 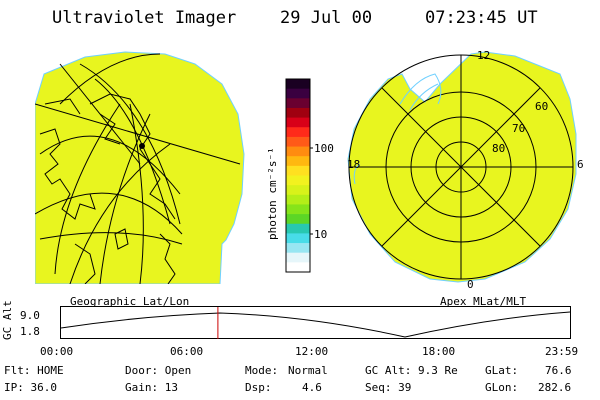 What do you see at coordinates (34, 370) in the screenshot?
I see `status-flt: Flt: HOME` at bounding box center [34, 370].